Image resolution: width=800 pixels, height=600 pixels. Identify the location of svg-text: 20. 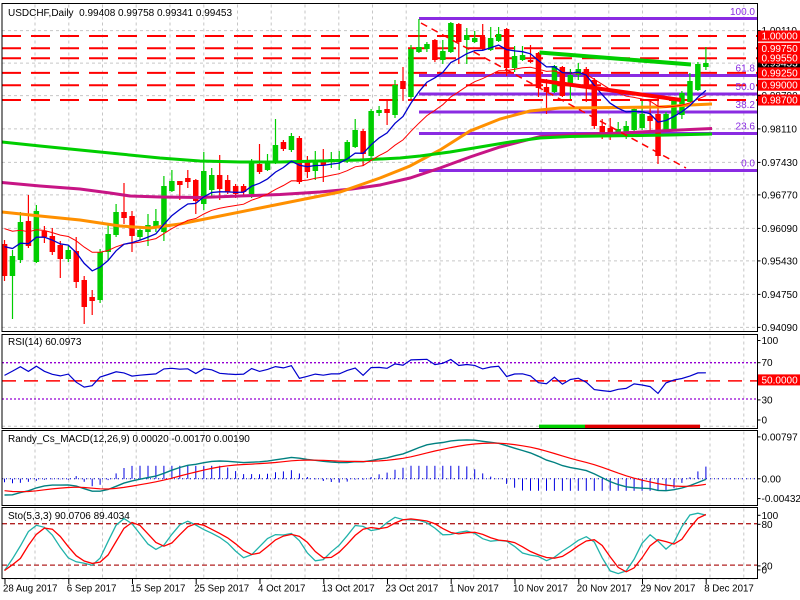
(768, 566).